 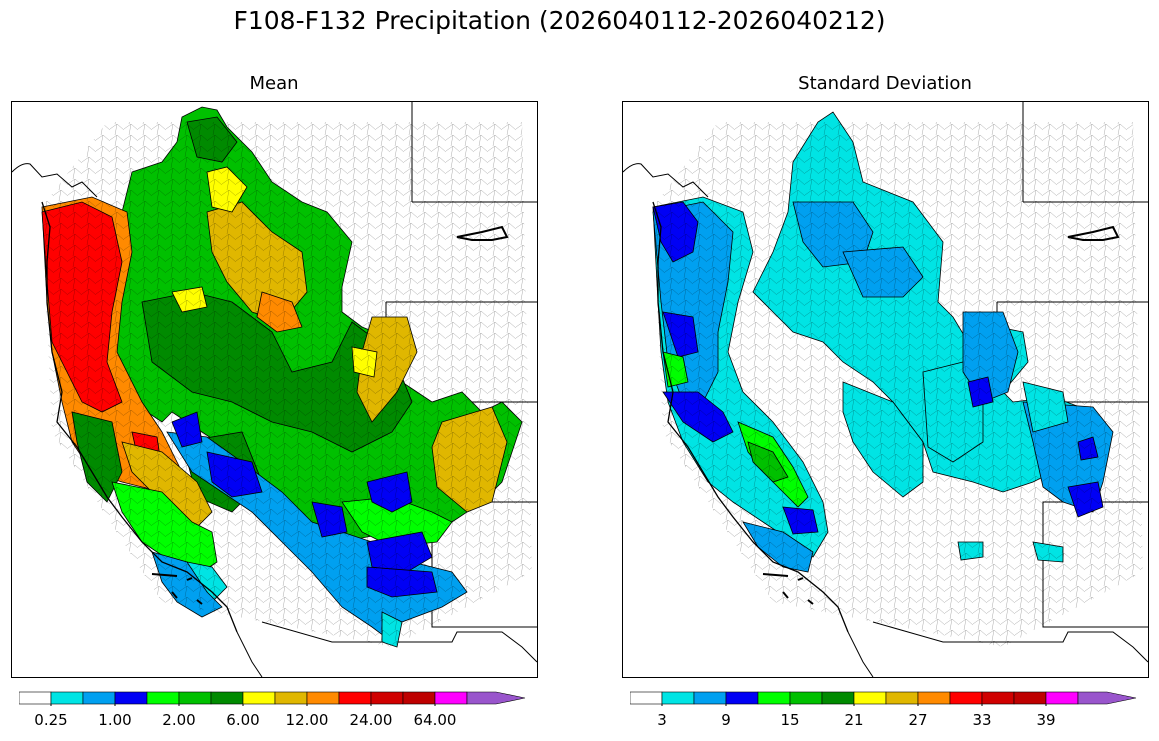 I want to click on colorbar-tick-label: 2.00, so click(x=179, y=720).